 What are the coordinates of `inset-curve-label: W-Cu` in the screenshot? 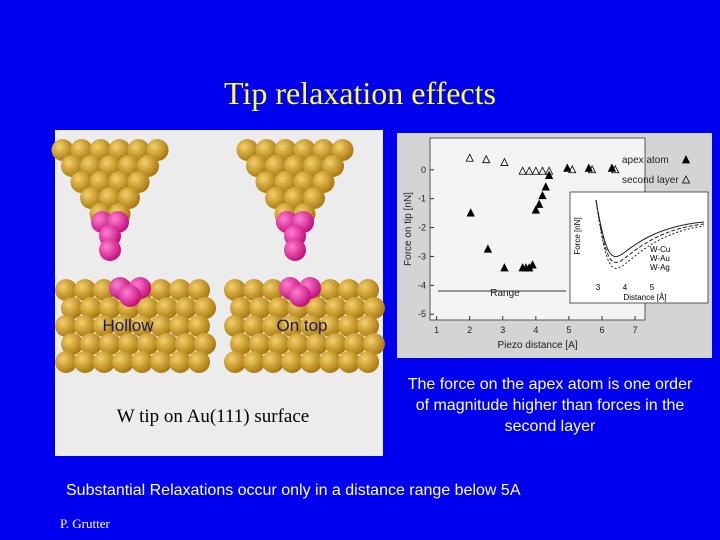 It's located at (660, 249).